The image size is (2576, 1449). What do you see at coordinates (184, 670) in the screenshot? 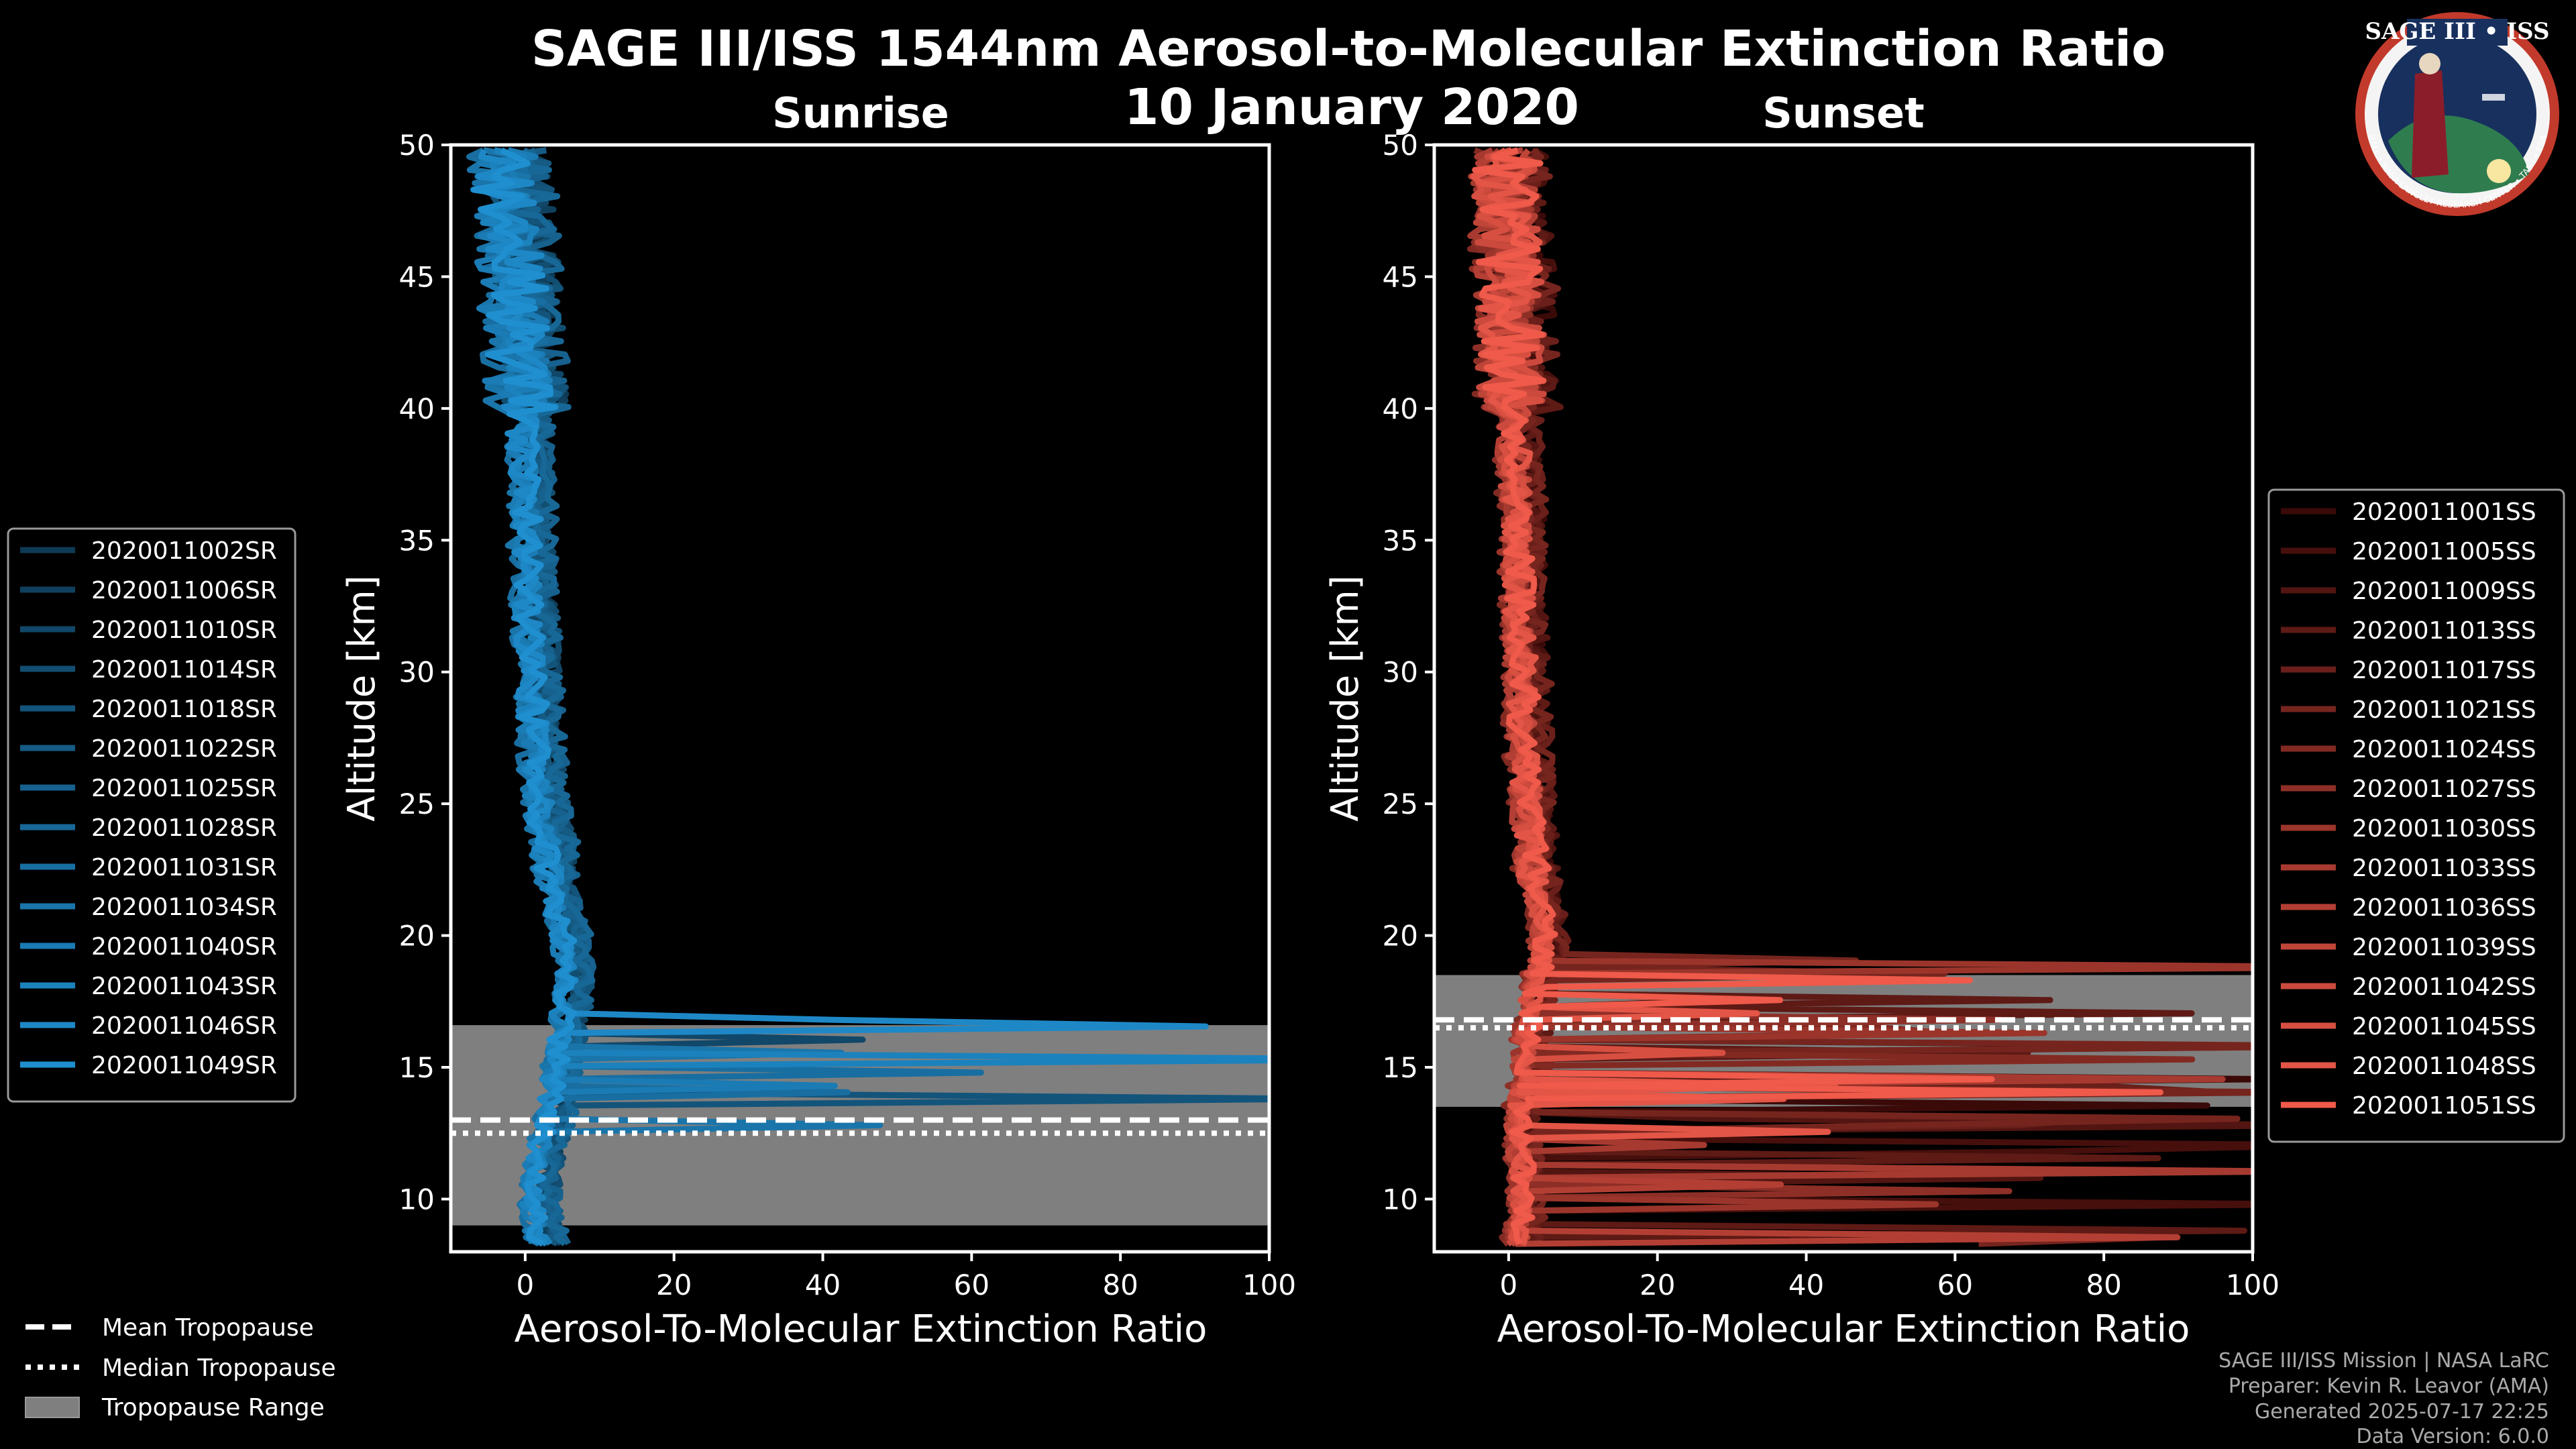
I see `legend-entry: 2020011014SR` at bounding box center [184, 670].